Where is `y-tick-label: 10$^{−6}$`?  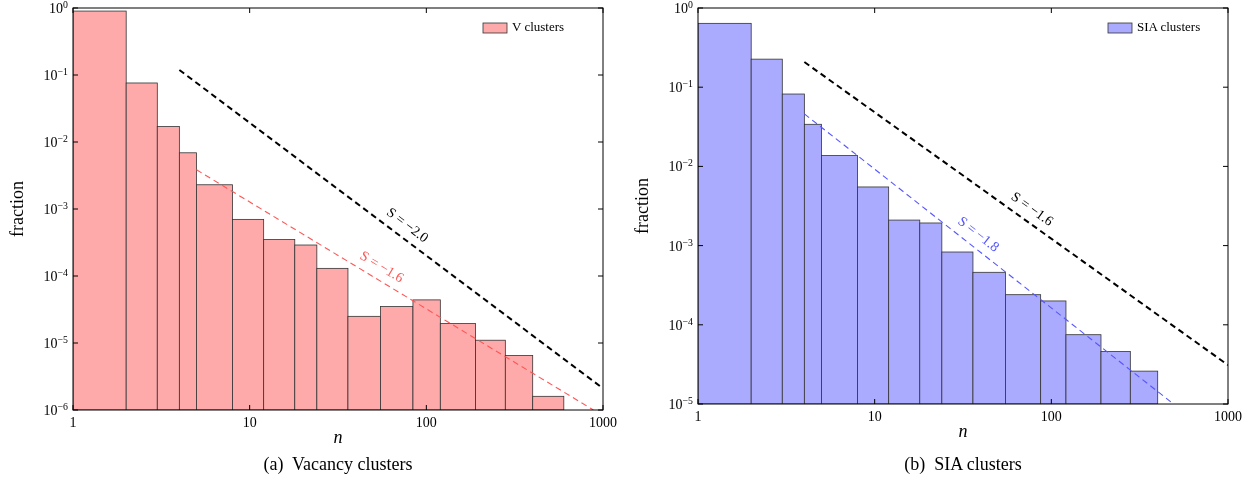 y-tick-label: 10$^{−6}$ is located at coordinates (56, 409).